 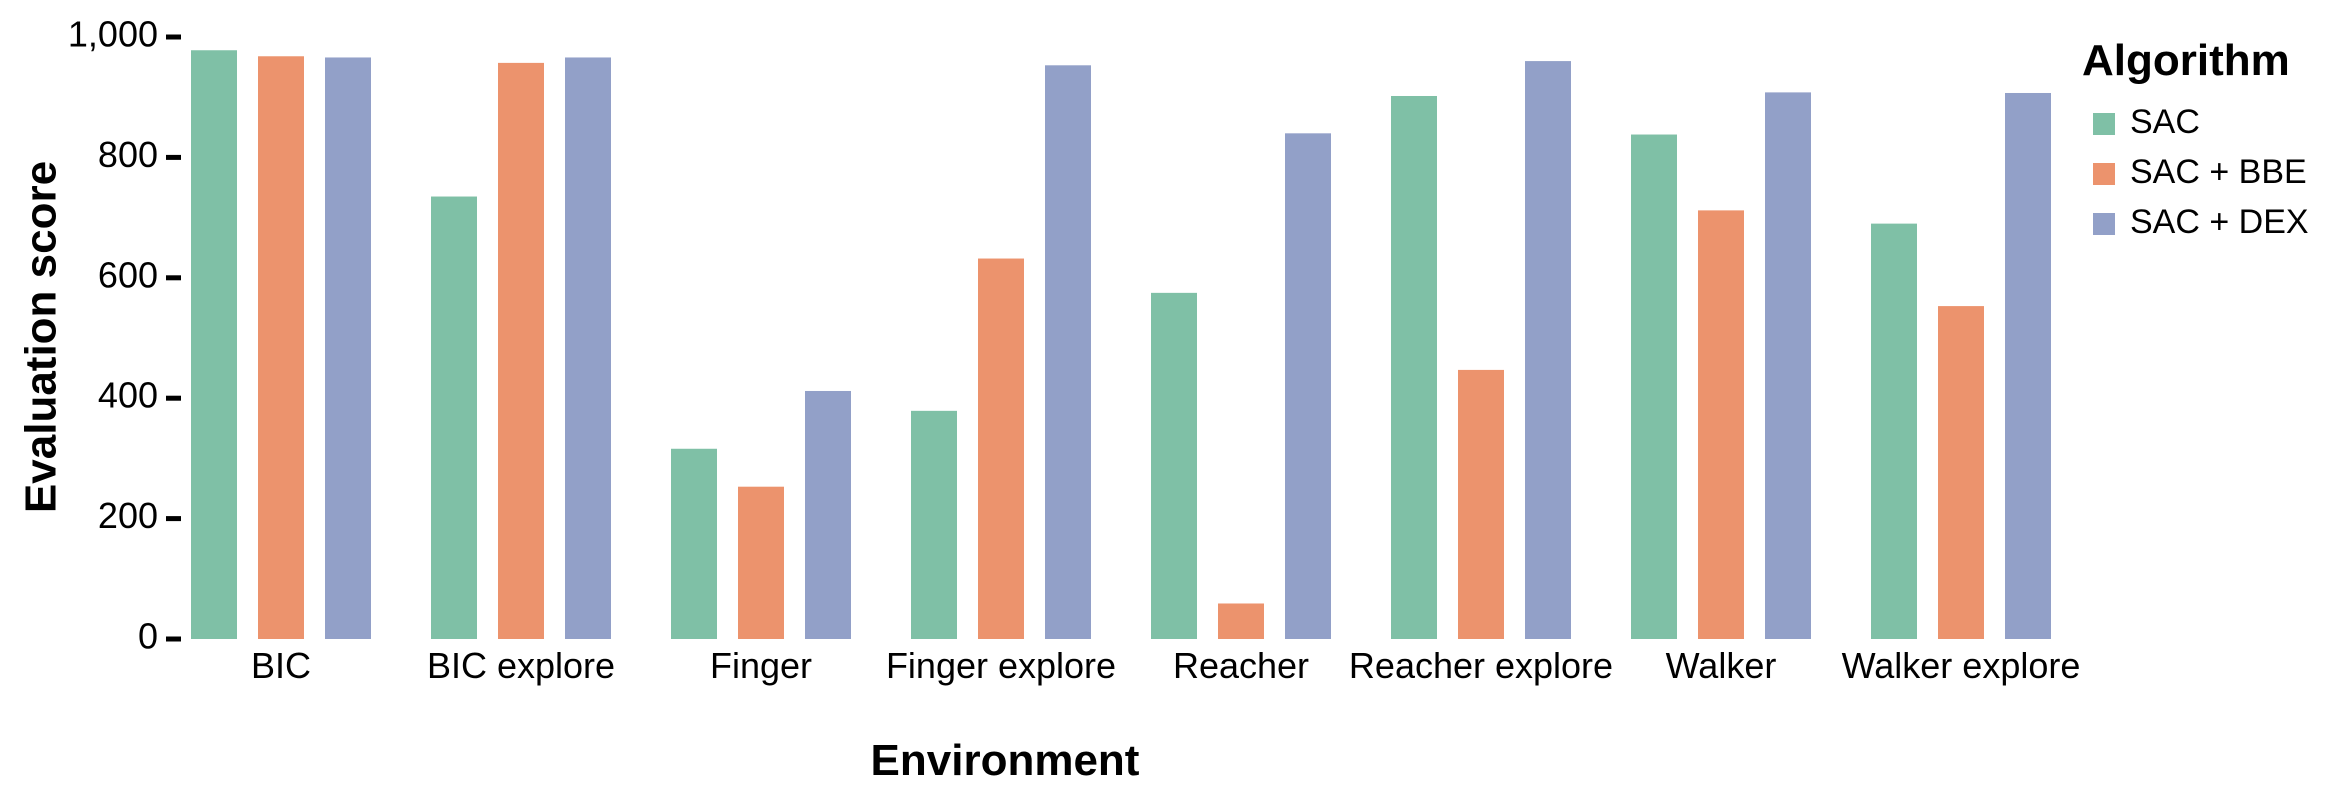 What do you see at coordinates (694, 543) in the screenshot?
I see `bar-sac-finger` at bounding box center [694, 543].